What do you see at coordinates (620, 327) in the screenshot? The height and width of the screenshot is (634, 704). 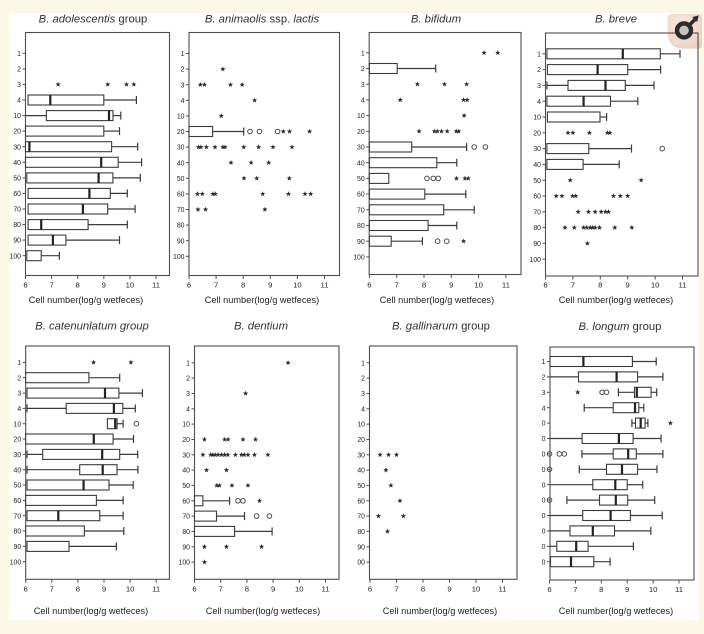 I see `svg-text: B. longum group` at bounding box center [620, 327].